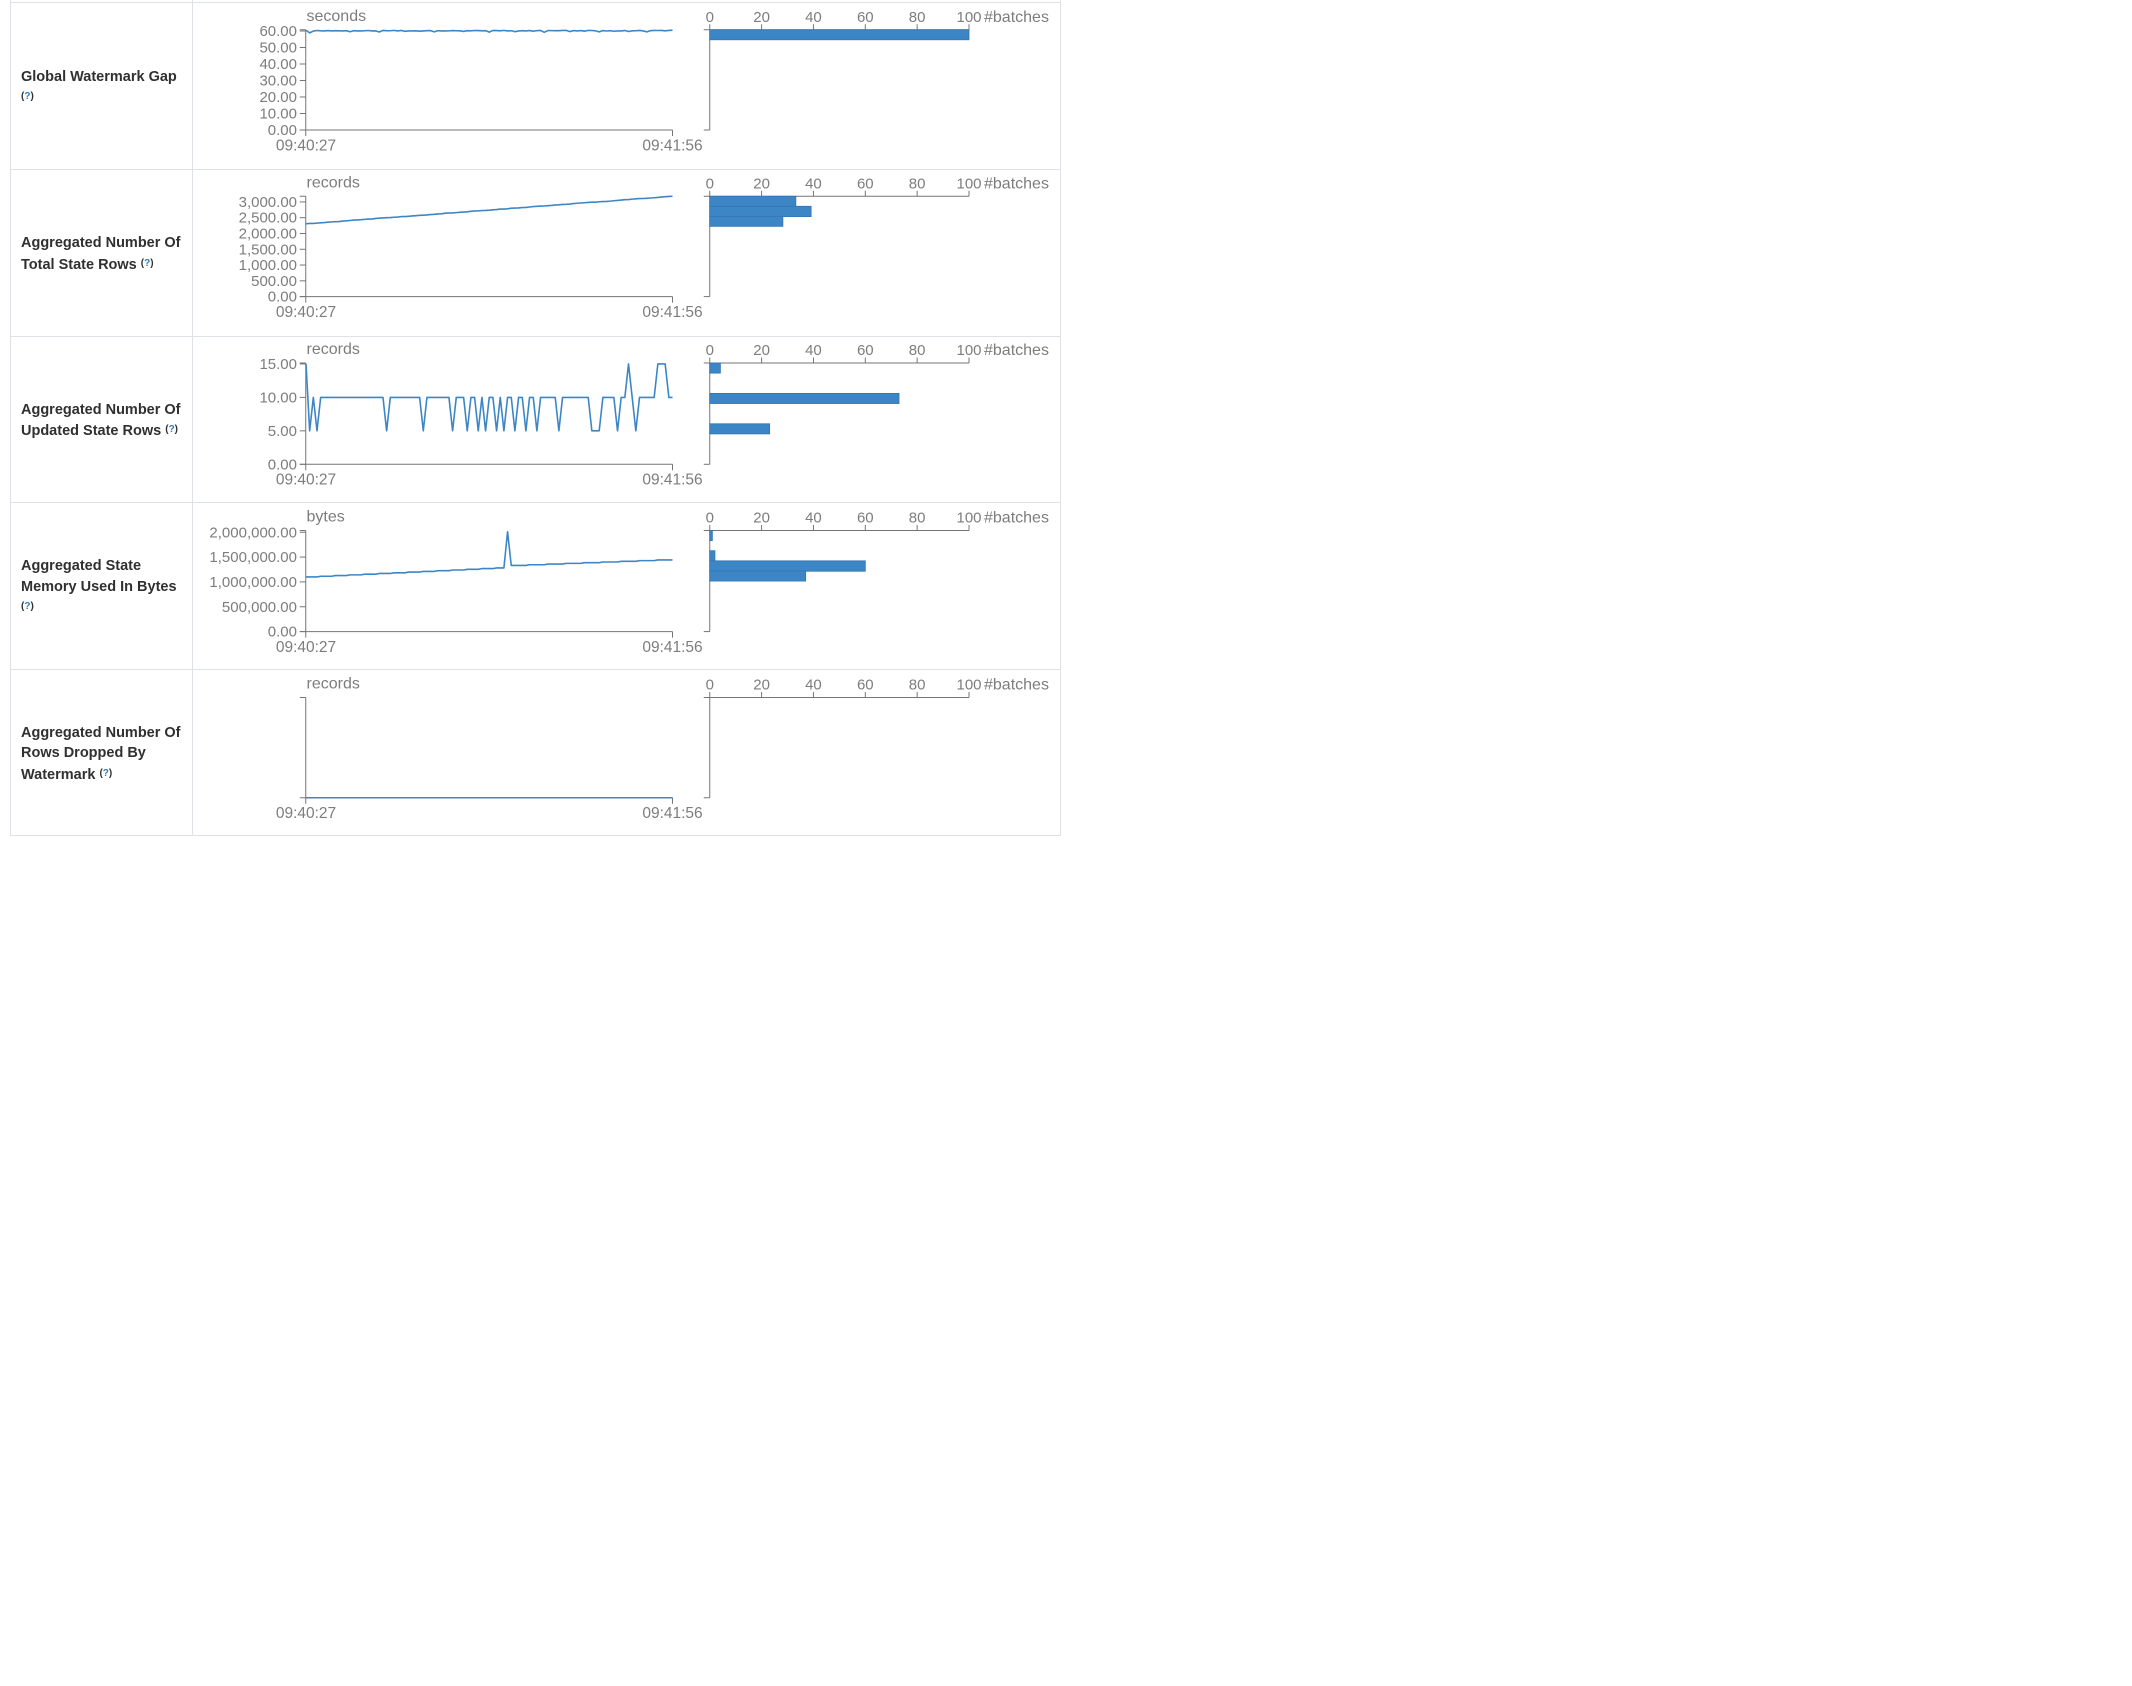 Image resolution: width=2132 pixels, height=1686 pixels. What do you see at coordinates (282, 431) in the screenshot?
I see `svg-text: 5.00` at bounding box center [282, 431].